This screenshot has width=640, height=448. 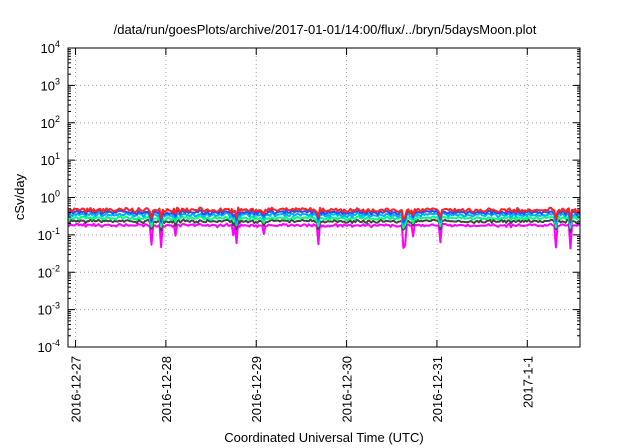 I want to click on y-tick-exponent: 0, so click(x=57, y=194).